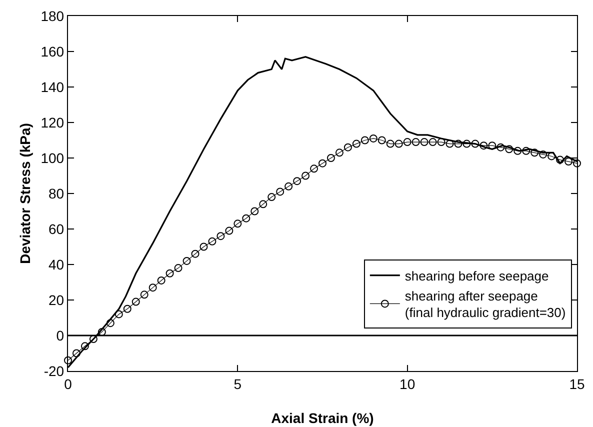 The width and height of the screenshot is (593, 427). What do you see at coordinates (322, 418) in the screenshot?
I see `x-axis-title: Axial Strain (%)` at bounding box center [322, 418].